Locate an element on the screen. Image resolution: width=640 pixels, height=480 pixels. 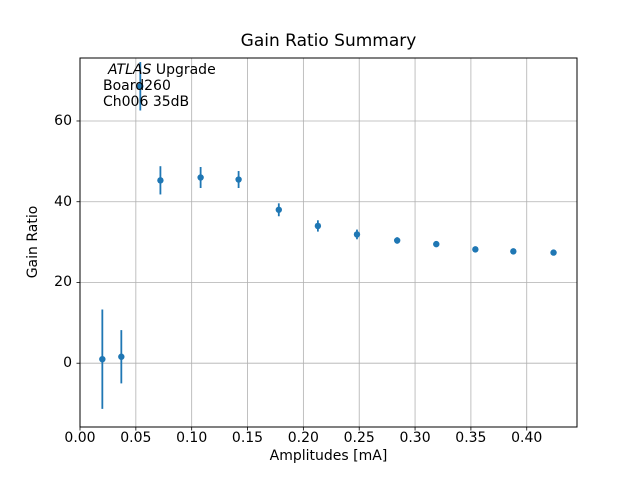
x-tick-label: 0.40 is located at coordinates (527, 438).